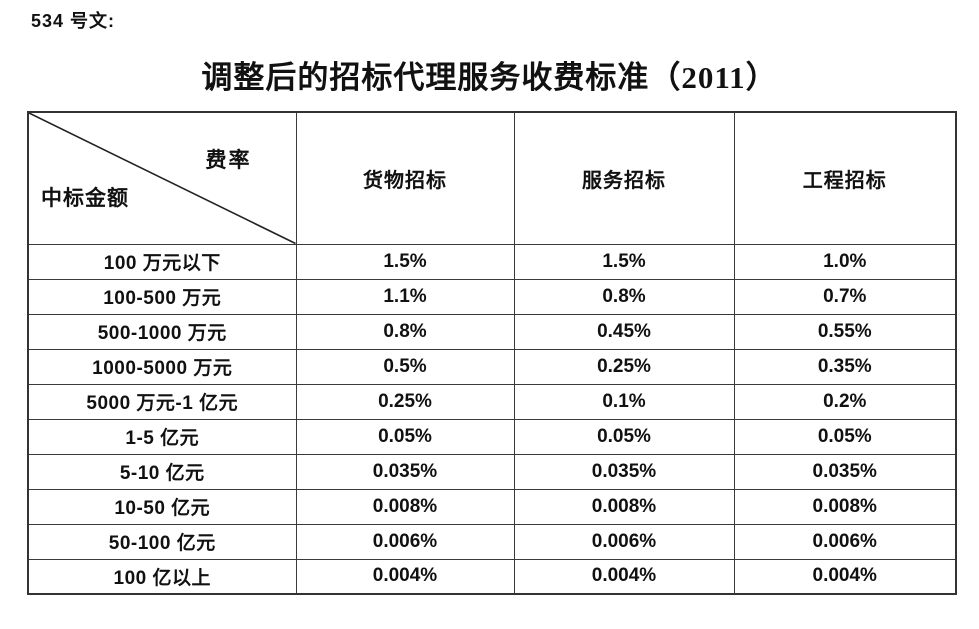  Describe the element at coordinates (624, 576) in the screenshot. I see `fee-rate-service: 0.004%` at that location.